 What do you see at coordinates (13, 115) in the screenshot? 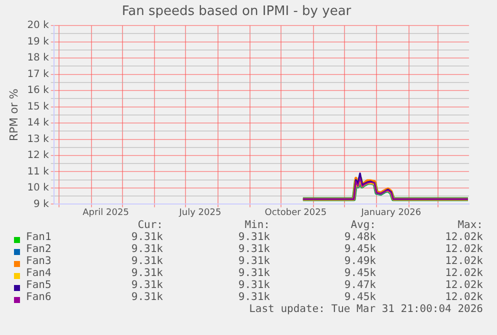
I see `y-axis-title: RPM or %` at bounding box center [13, 115].